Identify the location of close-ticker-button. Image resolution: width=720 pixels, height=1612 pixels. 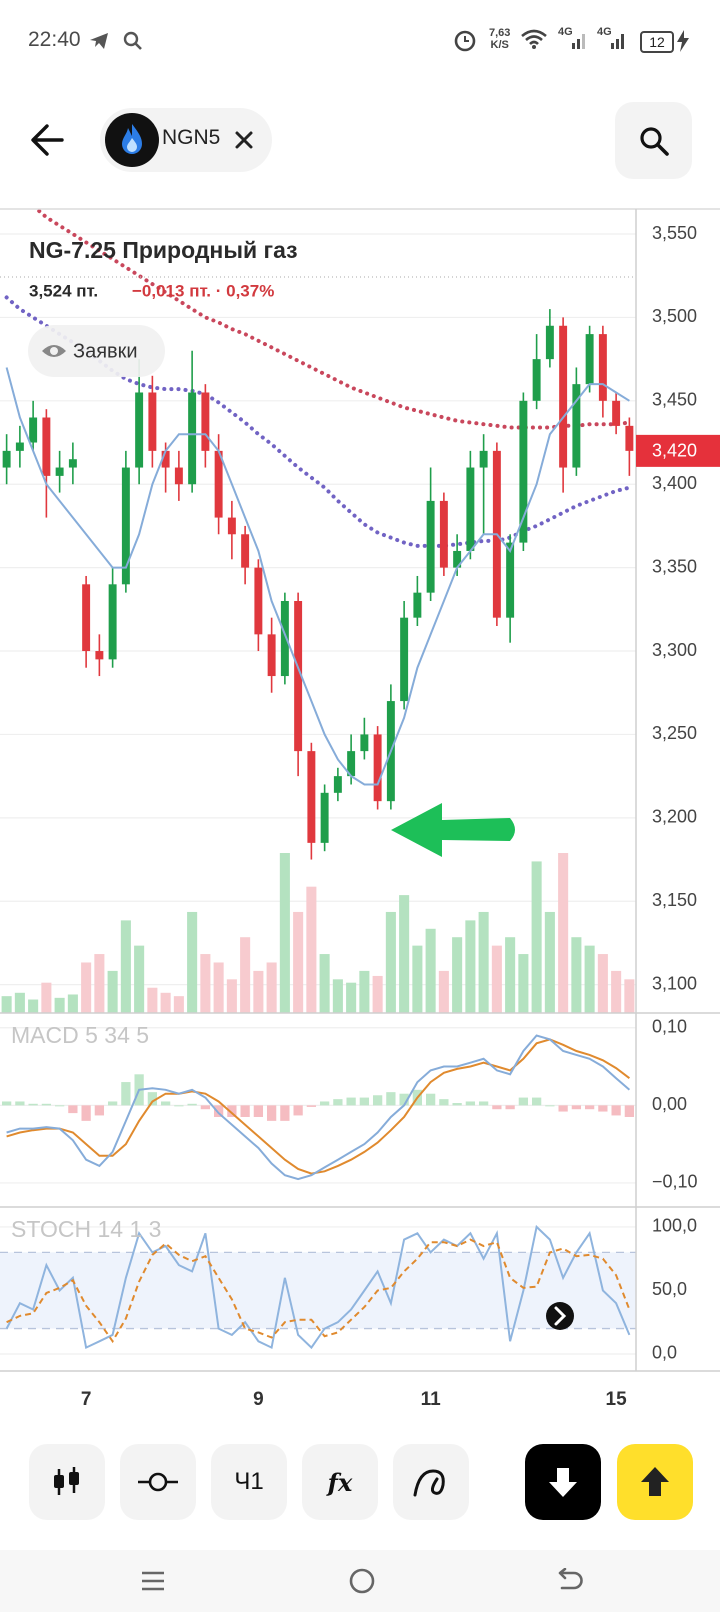
(244, 140).